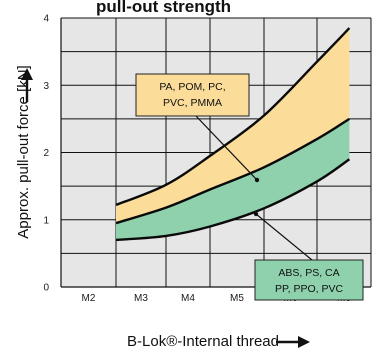  Describe the element at coordinates (309, 280) in the screenshot. I see `annotation-2-box` at that location.